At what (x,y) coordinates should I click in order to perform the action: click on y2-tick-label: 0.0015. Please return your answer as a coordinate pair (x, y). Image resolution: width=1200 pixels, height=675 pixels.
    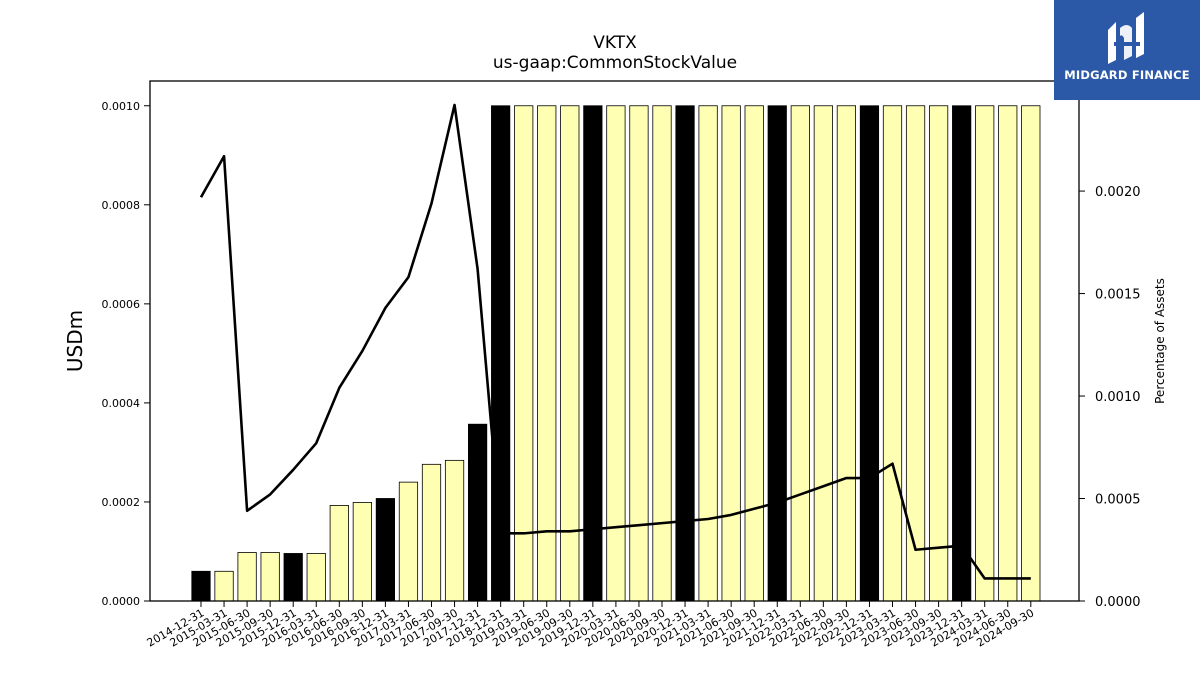
    Looking at the image, I should click on (1118, 295).